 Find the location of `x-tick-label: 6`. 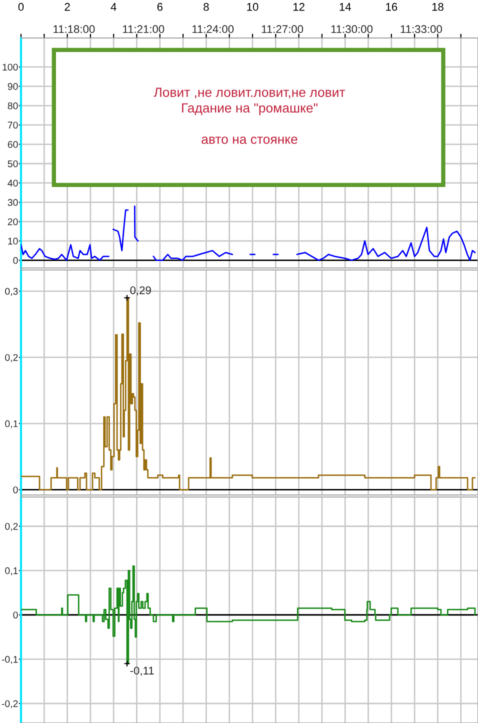

x-tick-label: 6 is located at coordinates (160, 6).